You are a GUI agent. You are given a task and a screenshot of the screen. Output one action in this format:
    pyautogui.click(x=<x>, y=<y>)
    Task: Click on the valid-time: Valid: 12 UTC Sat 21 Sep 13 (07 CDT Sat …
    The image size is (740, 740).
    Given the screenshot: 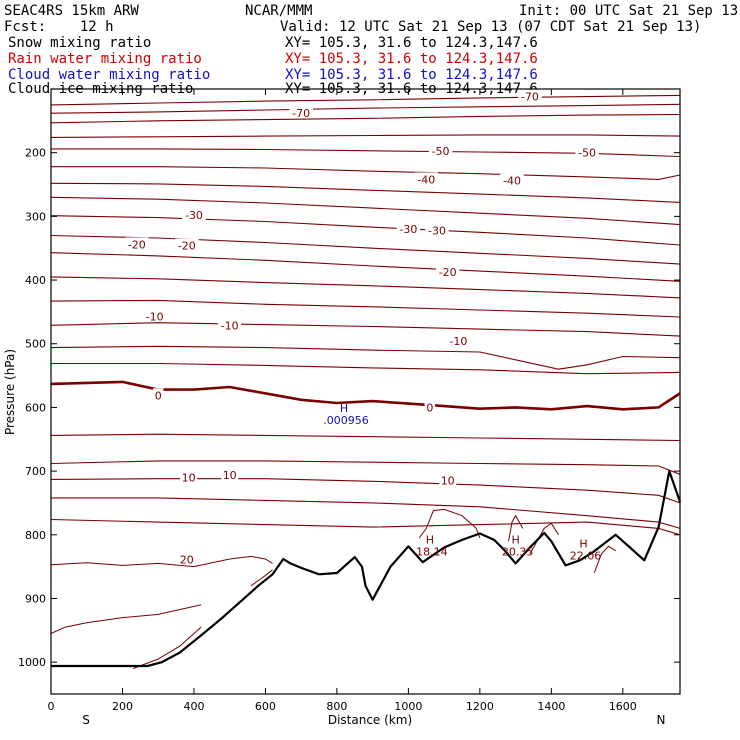 What is the action you would take?
    pyautogui.click(x=491, y=27)
    